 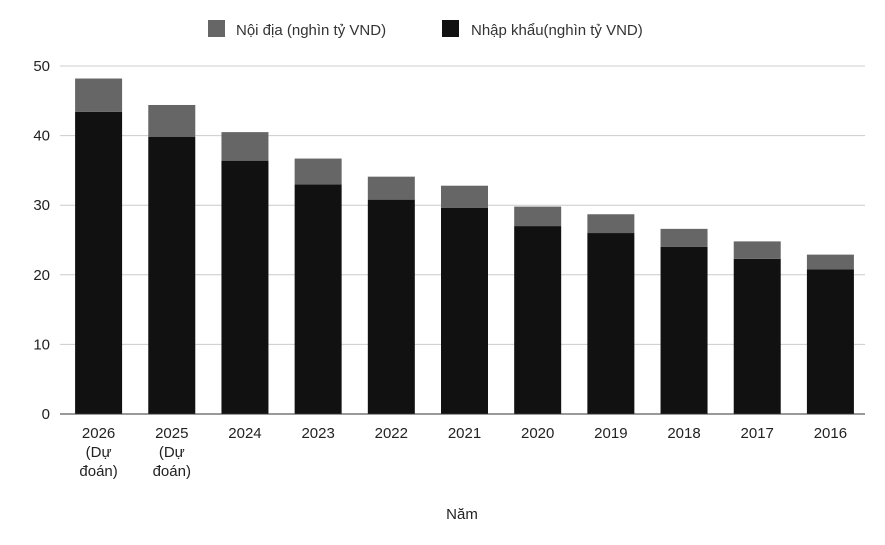 What do you see at coordinates (41, 344) in the screenshot?
I see `y-tick-label: 10` at bounding box center [41, 344].